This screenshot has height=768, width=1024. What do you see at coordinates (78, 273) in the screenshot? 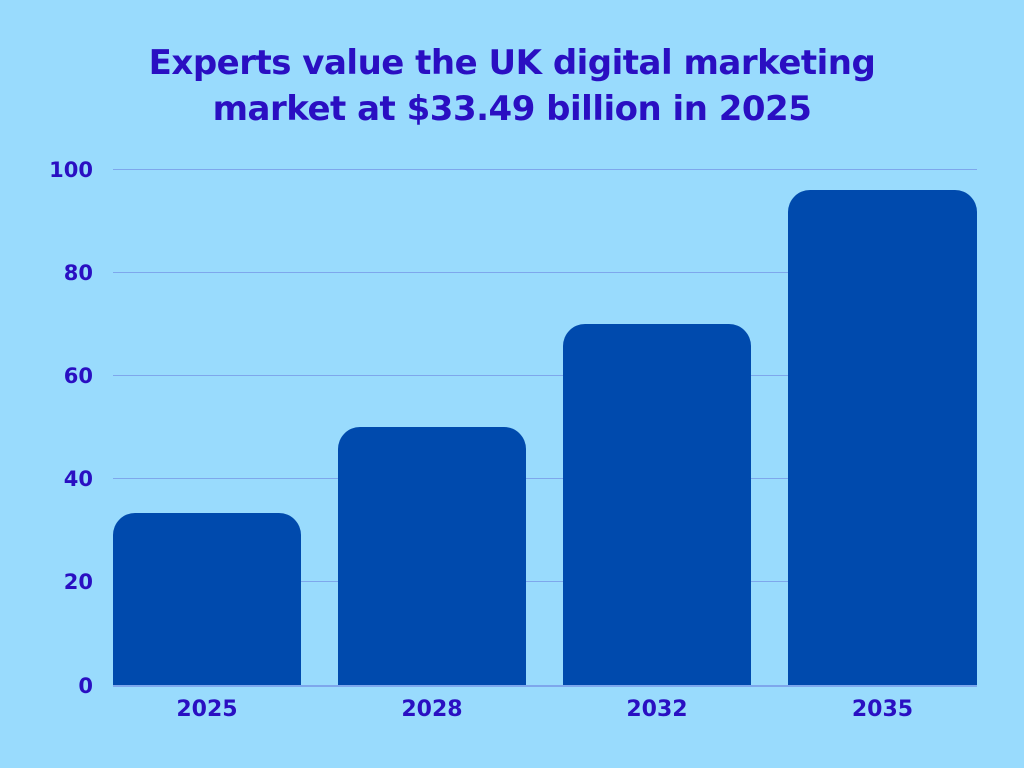
I see `y-tick-label: 80` at bounding box center [78, 273].